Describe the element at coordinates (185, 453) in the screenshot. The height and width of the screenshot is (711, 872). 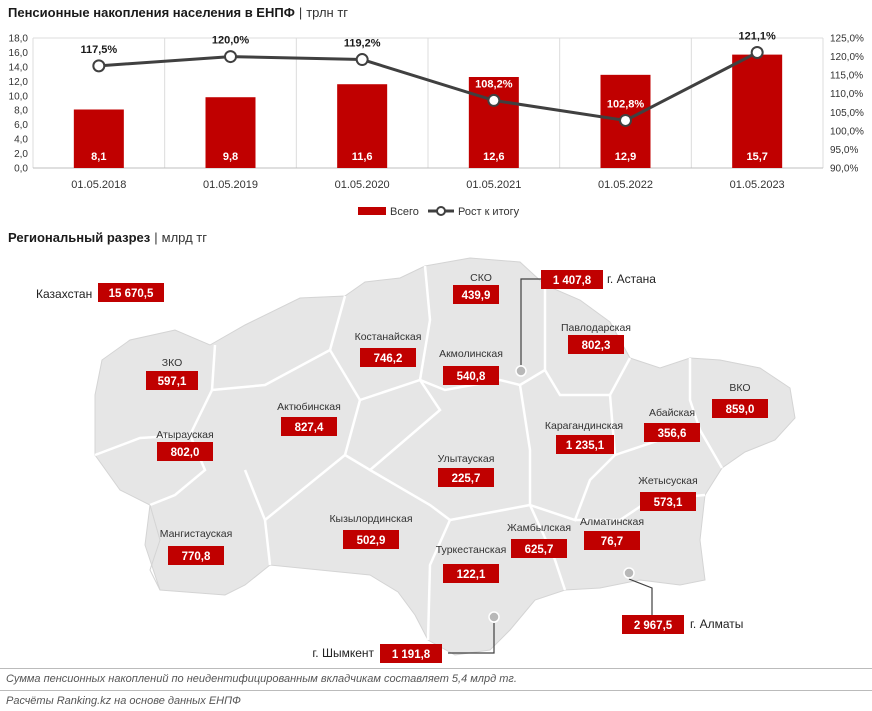
I see `region-value: 802,0` at that location.